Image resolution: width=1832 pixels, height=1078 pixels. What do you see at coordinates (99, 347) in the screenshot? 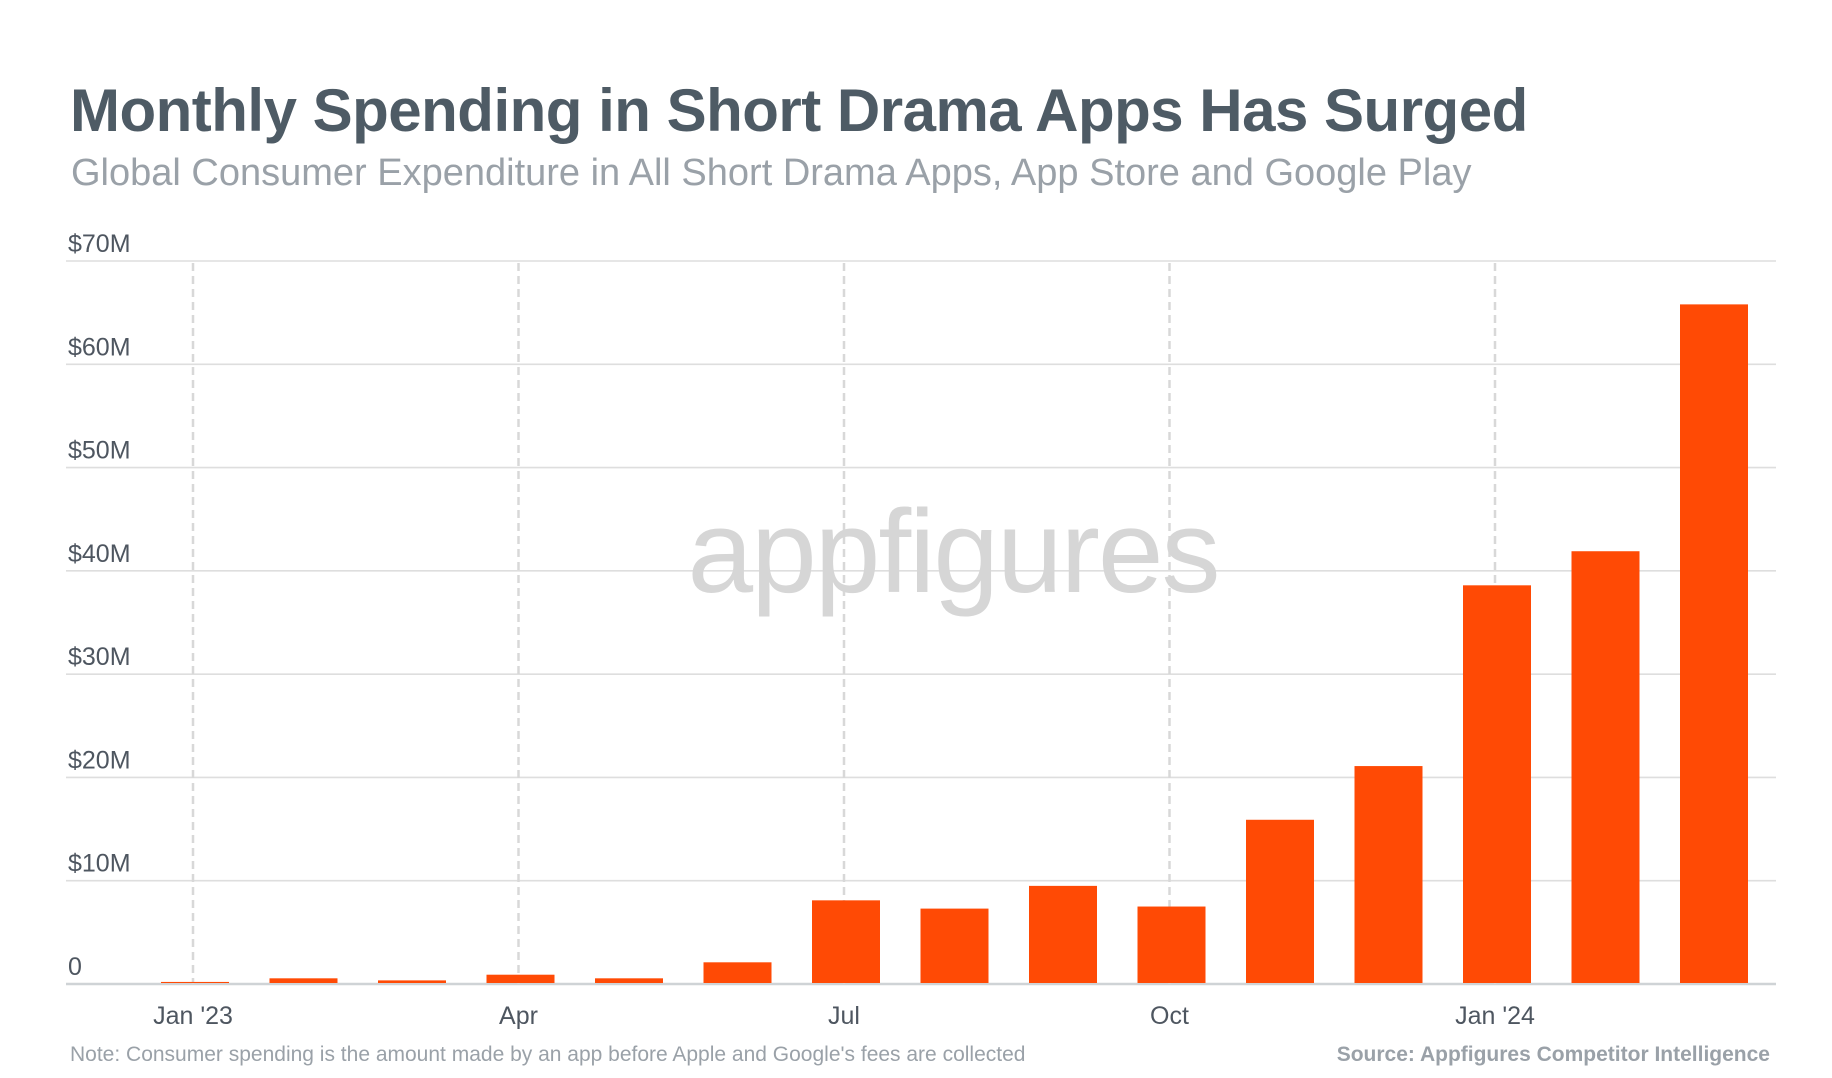
I see `y-tick-label: $60M` at bounding box center [99, 347].